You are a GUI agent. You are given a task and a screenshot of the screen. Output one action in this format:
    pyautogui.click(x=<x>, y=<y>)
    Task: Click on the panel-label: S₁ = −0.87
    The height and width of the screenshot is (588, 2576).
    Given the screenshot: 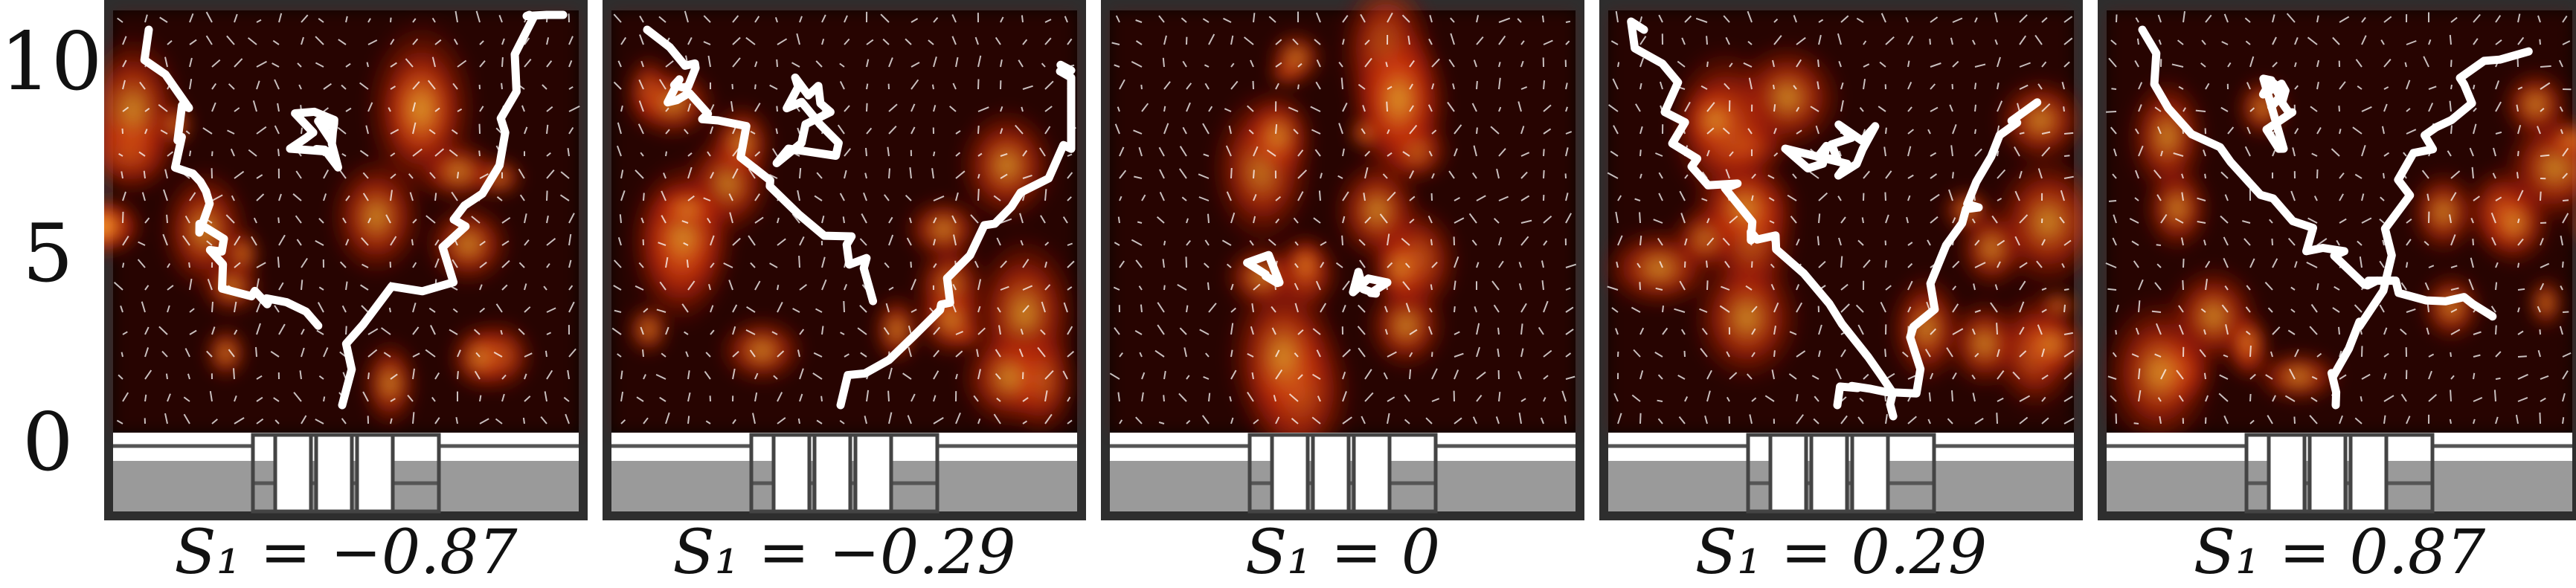 What is the action you would take?
    pyautogui.click(x=346, y=553)
    